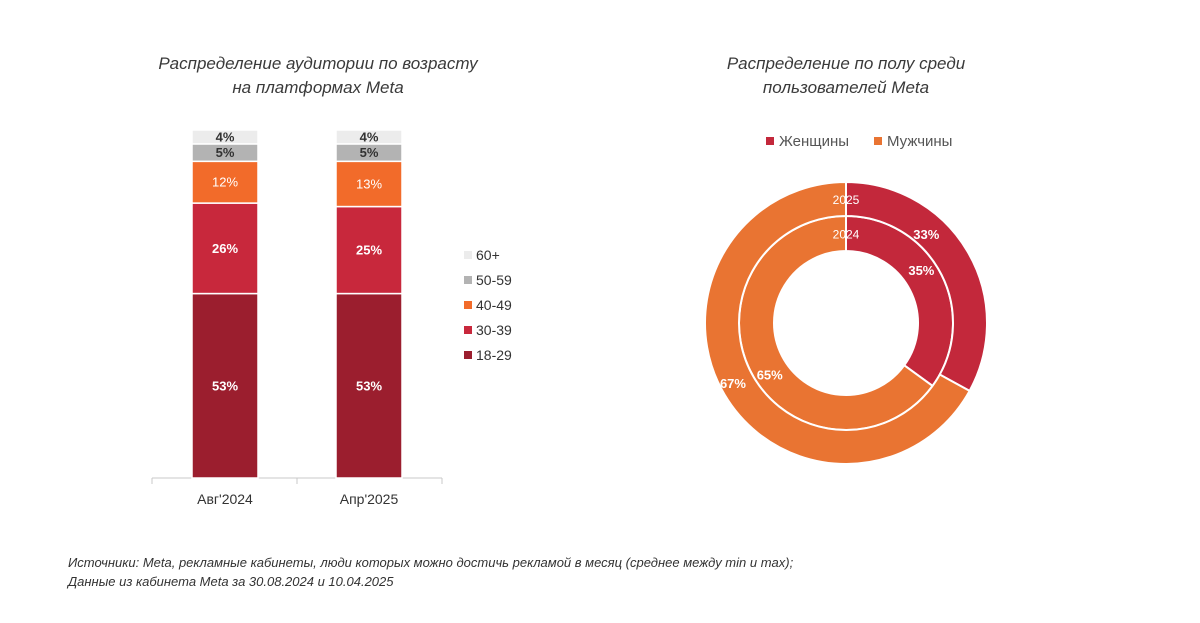  Describe the element at coordinates (846, 200) in the screenshot. I see `ring-label-2025: 2025` at that location.